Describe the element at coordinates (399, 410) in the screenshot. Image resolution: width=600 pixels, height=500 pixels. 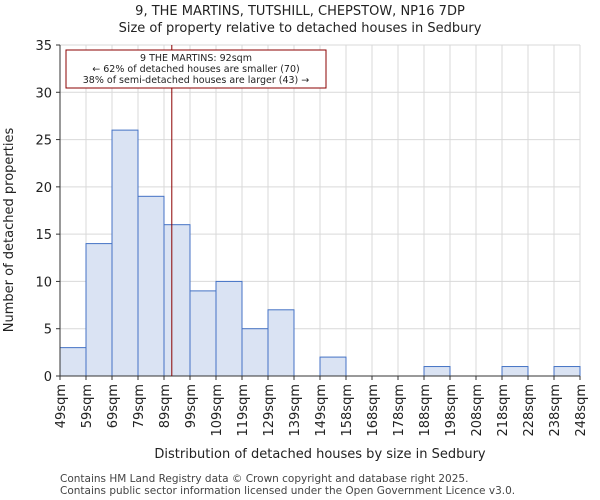
I see `x-tick-label: 178sqm` at that location.